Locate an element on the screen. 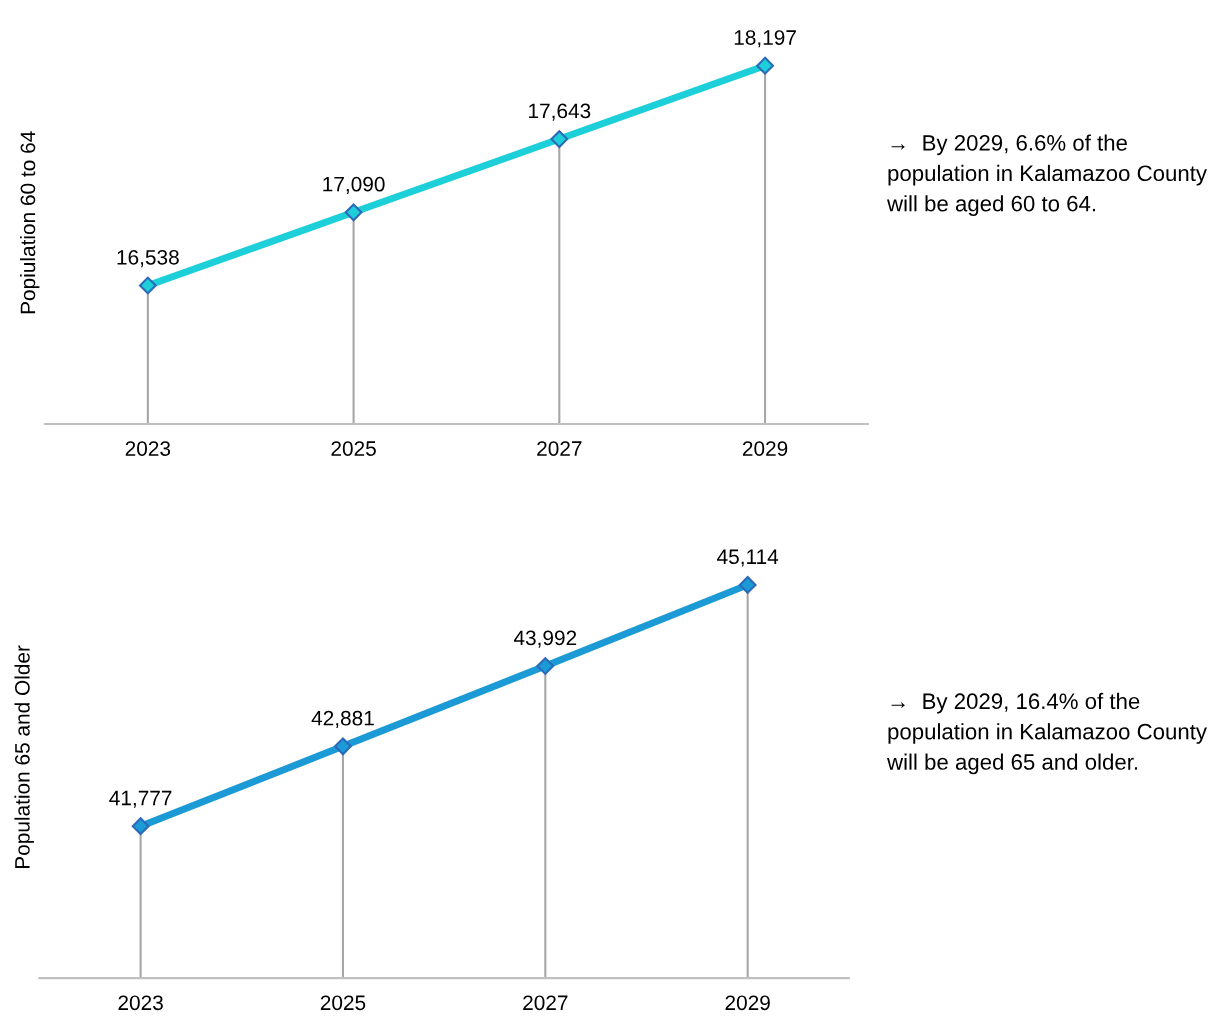 This screenshot has height=1034, width=1232. data-label: 17,643 is located at coordinates (560, 112).